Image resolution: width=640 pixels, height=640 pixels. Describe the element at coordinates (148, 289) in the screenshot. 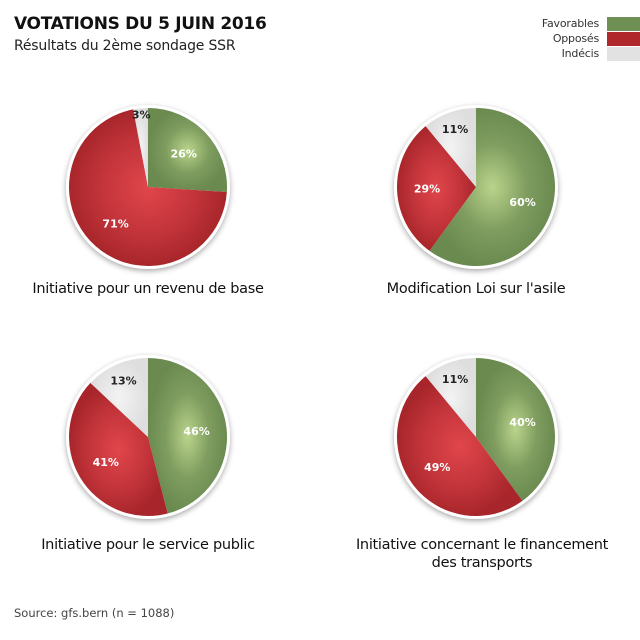

I see `pie-title-revenu-de-base: Initiative pour un revenu de base` at that location.